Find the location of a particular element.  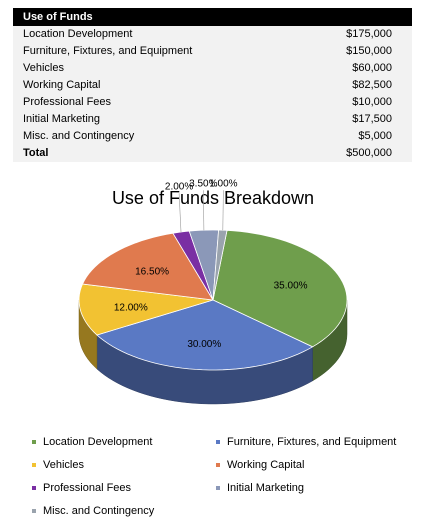

table-row: Location Development $175,000 is located at coordinates (212, 34).